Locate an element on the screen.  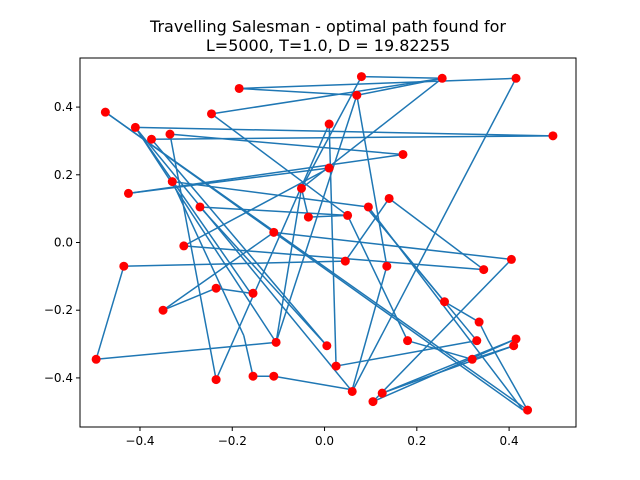
y-tick-label: 0.0 is located at coordinates (63, 243).